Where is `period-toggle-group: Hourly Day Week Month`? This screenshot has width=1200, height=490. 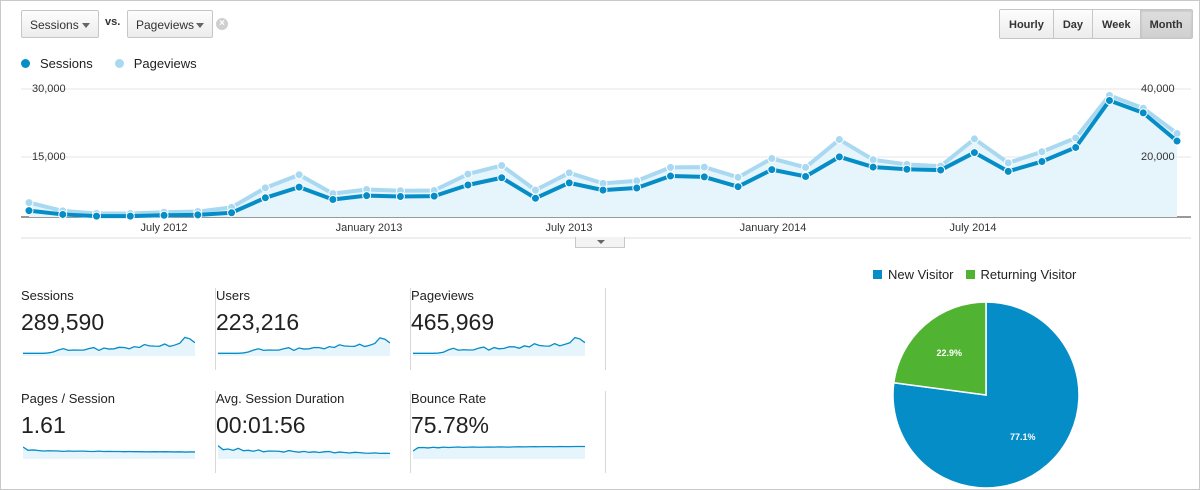
period-toggle-group: Hourly Day Week Month is located at coordinates (1096, 24).